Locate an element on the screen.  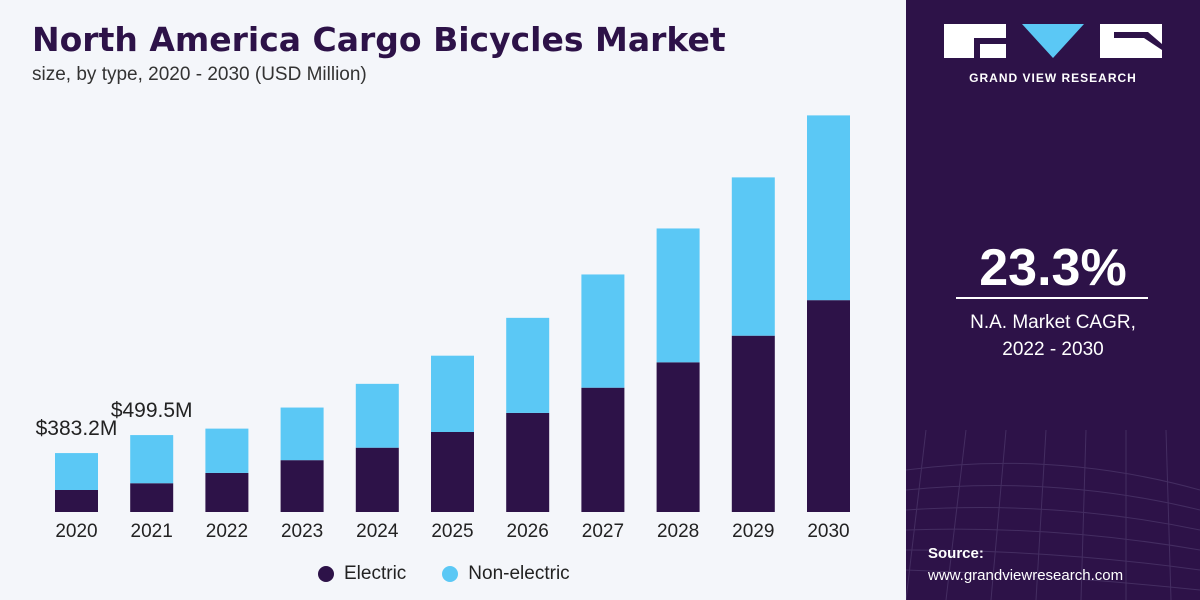
bar-non-electric-2021 is located at coordinates (152, 459).